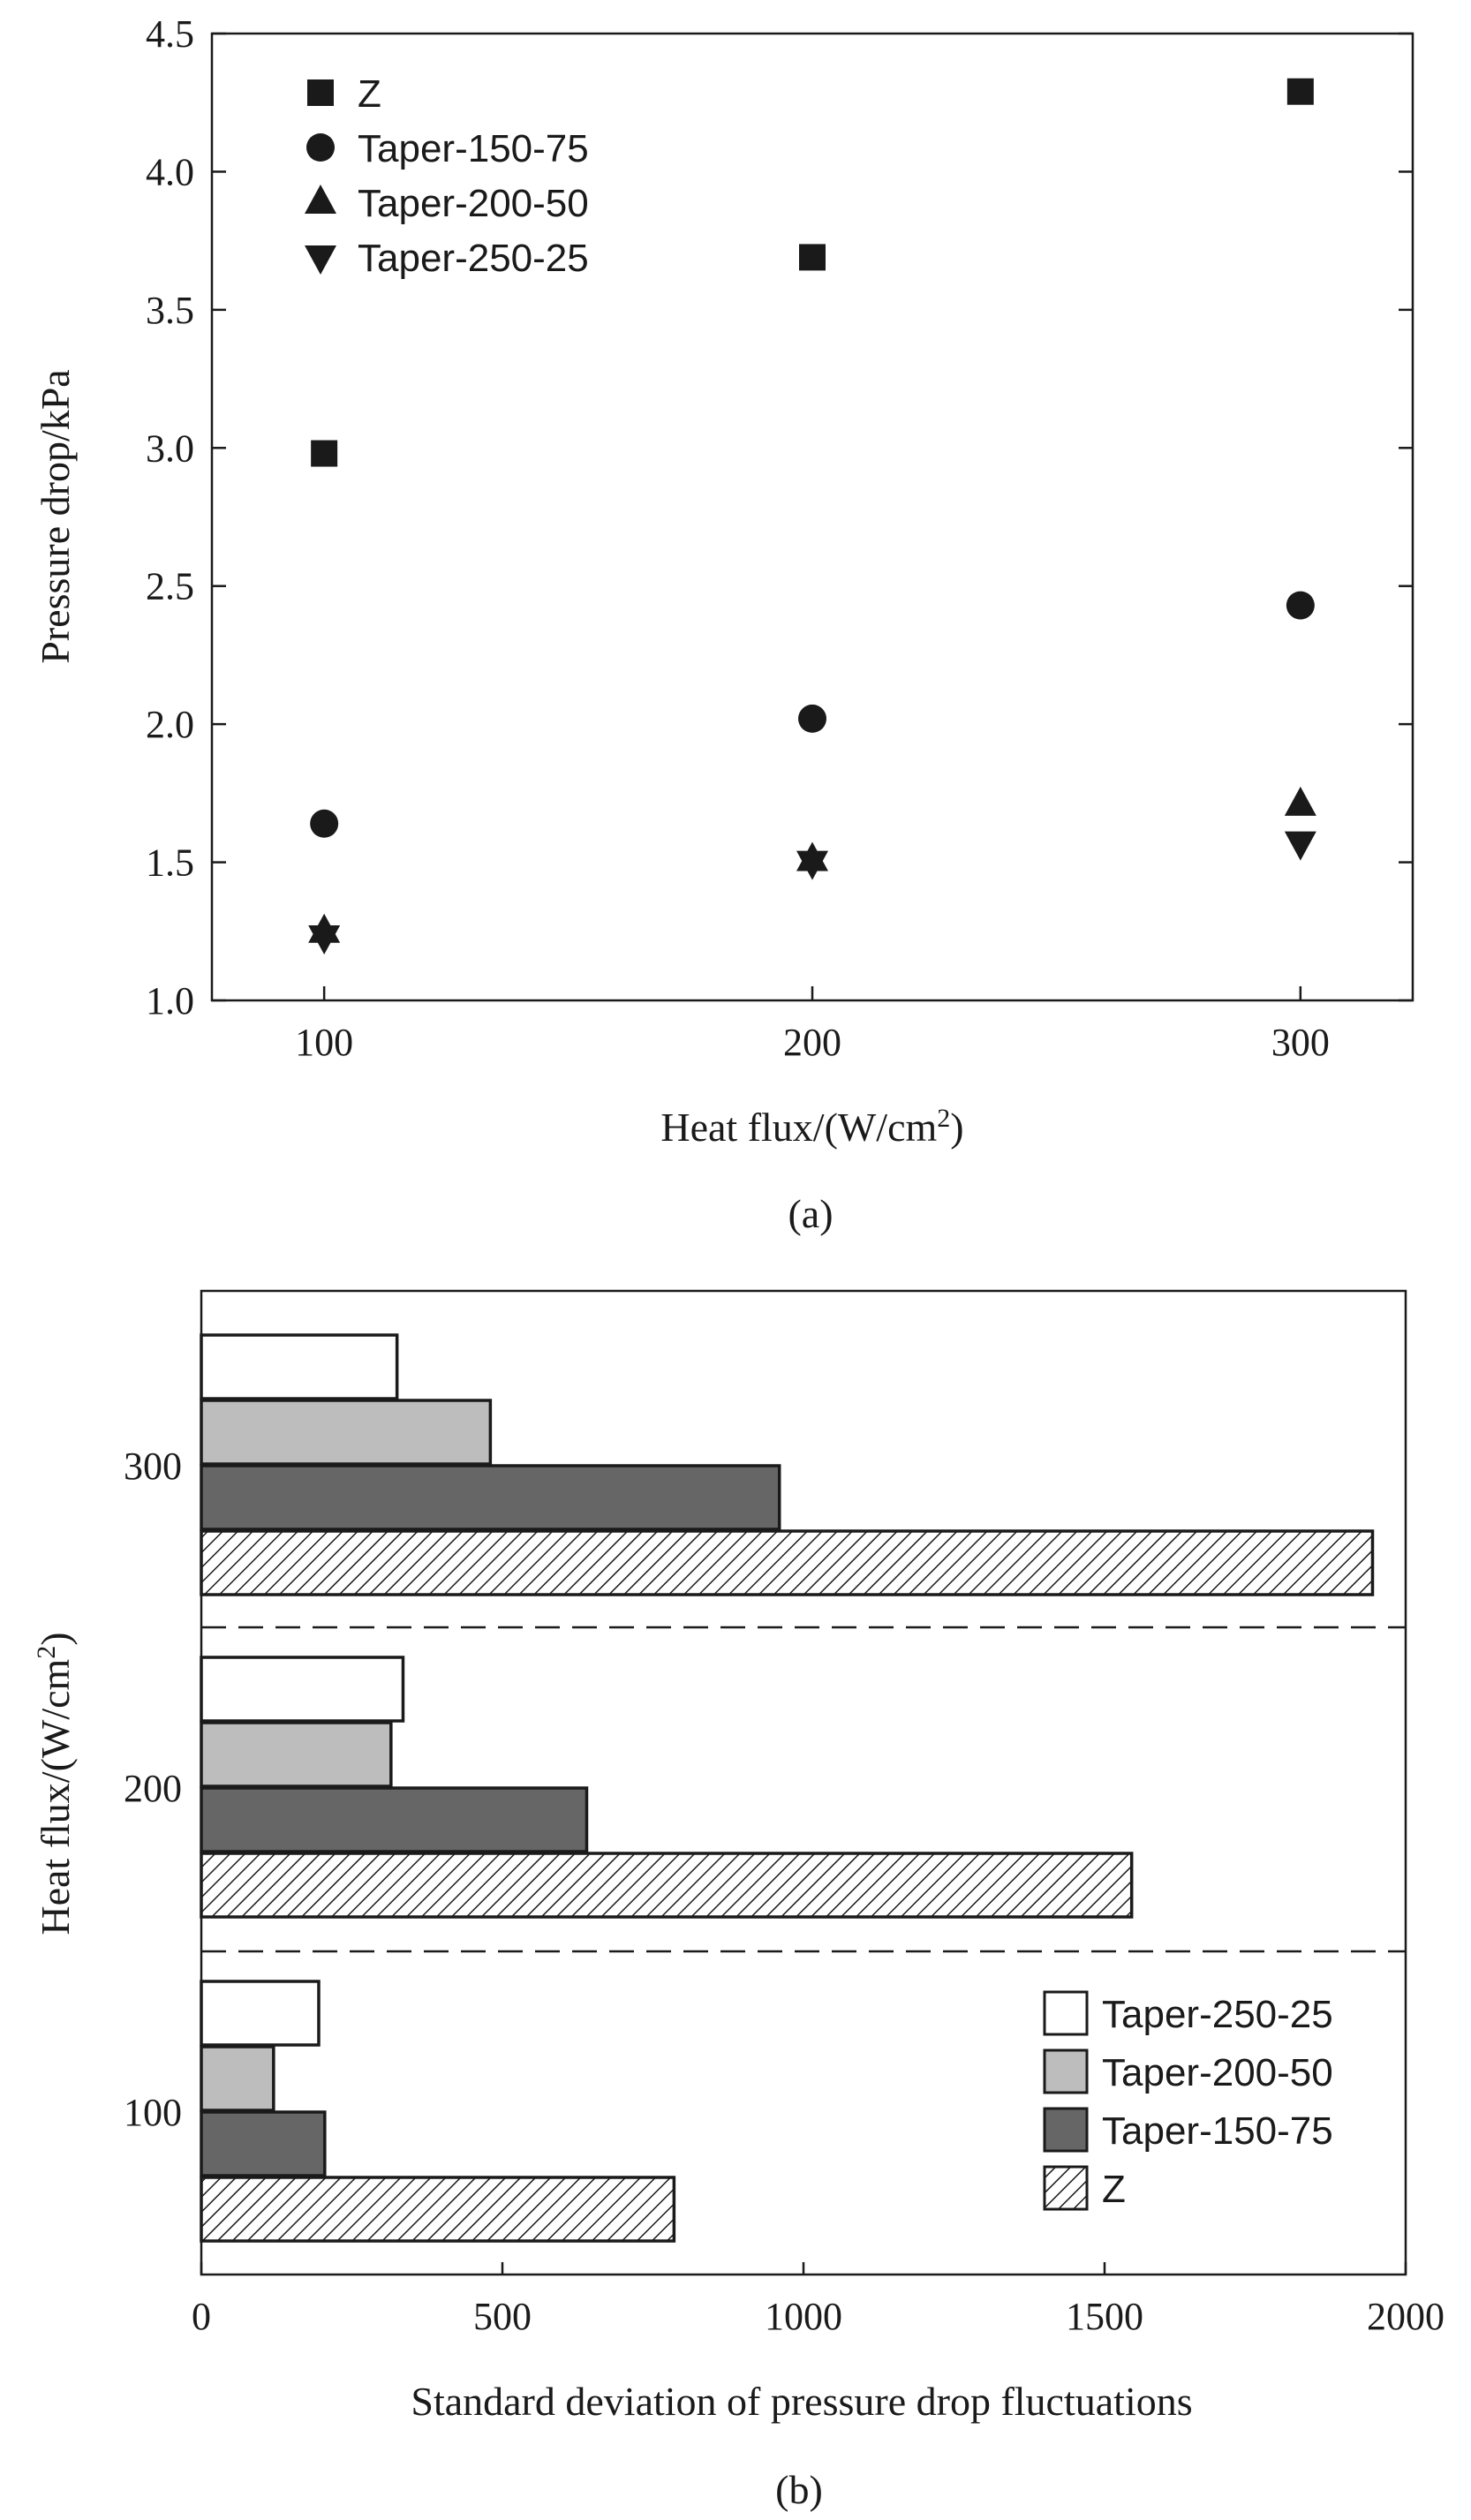  Describe the element at coordinates (811, 1127) in the screenshot. I see `panel-a-x-axis-title: Heat flux/(W/cm2)` at that location.